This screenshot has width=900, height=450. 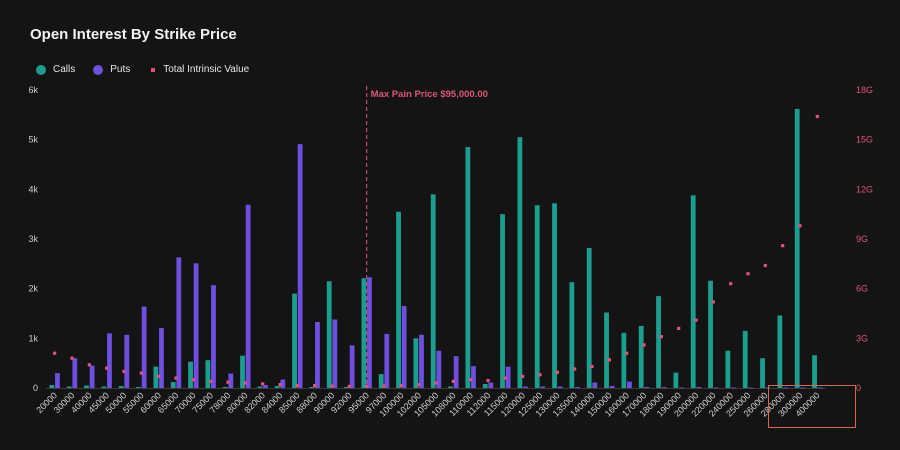 I want to click on max-pain-label: Max Pain Price $95,000.00, so click(x=429, y=94).